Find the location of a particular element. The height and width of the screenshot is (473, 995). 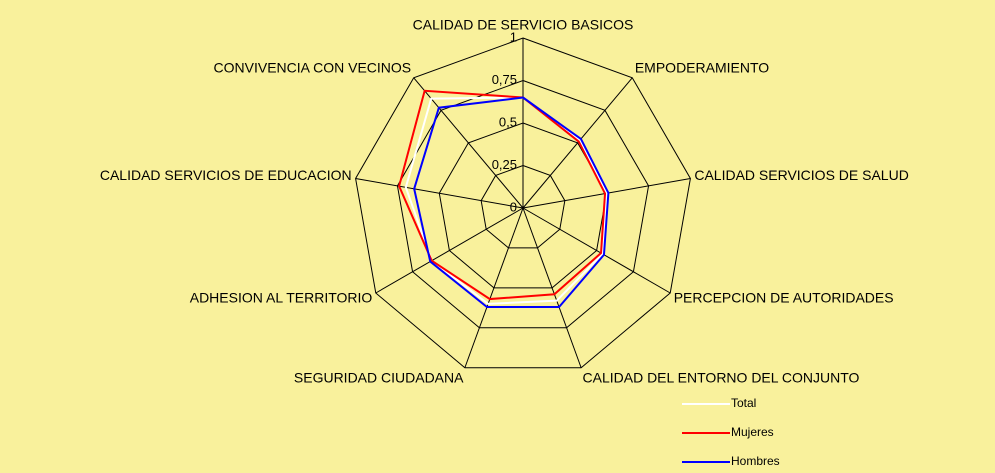

category-label: CONVIVENCIA CON VECINOS is located at coordinates (313, 67).